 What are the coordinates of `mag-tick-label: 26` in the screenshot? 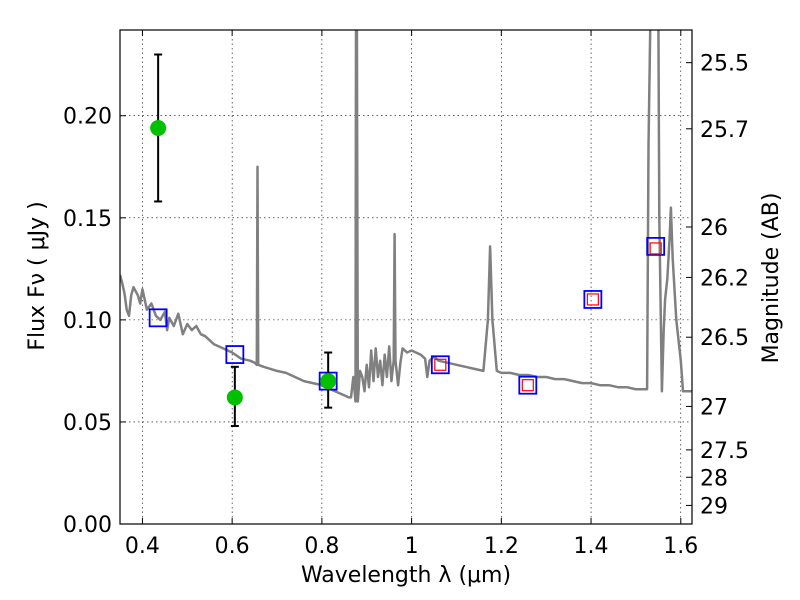 It's located at (714, 228).